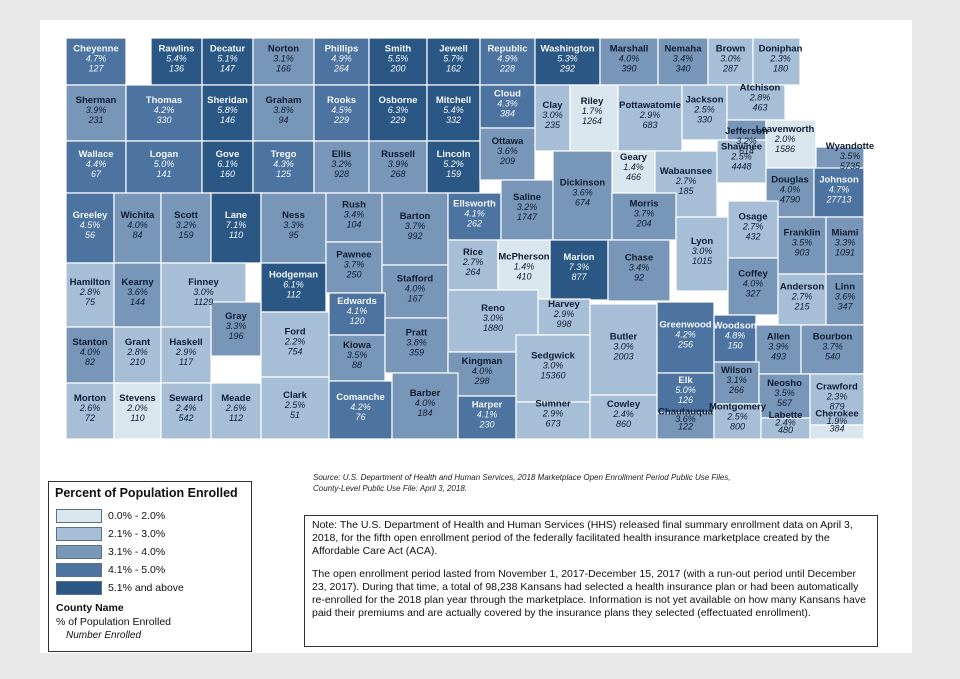 This screenshot has height=679, width=960. I want to click on county-percent-label: 5.7%, so click(453, 59).